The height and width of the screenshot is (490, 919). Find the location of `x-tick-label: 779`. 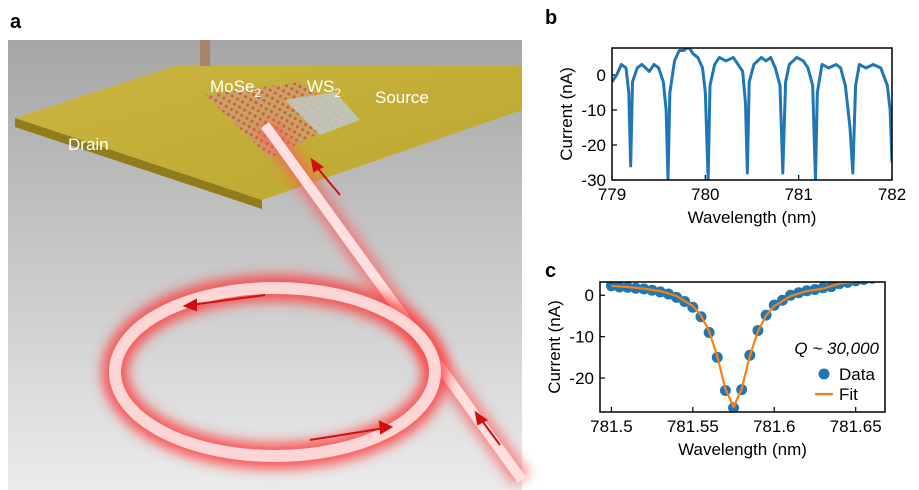

x-tick-label: 779 is located at coordinates (612, 194).